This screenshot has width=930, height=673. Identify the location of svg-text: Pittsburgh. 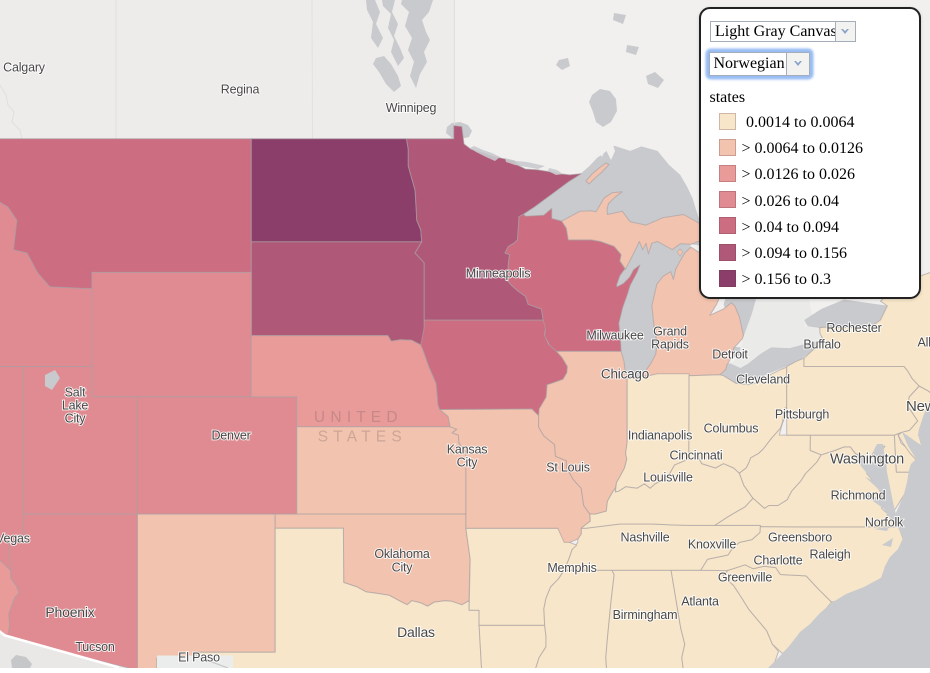
(802, 414).